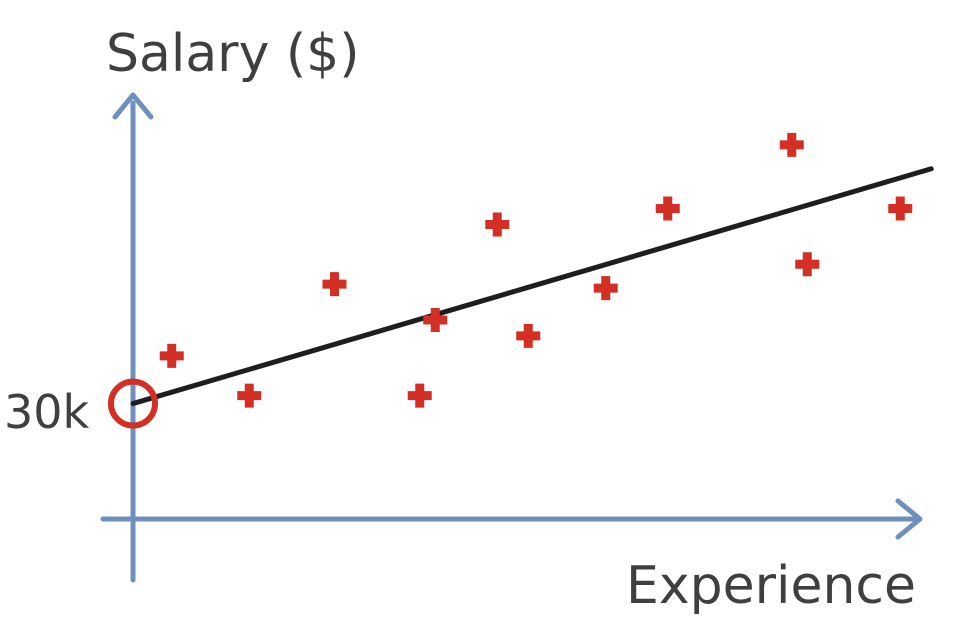  What do you see at coordinates (909, 519) in the screenshot?
I see `x-axis-arrowhead` at bounding box center [909, 519].